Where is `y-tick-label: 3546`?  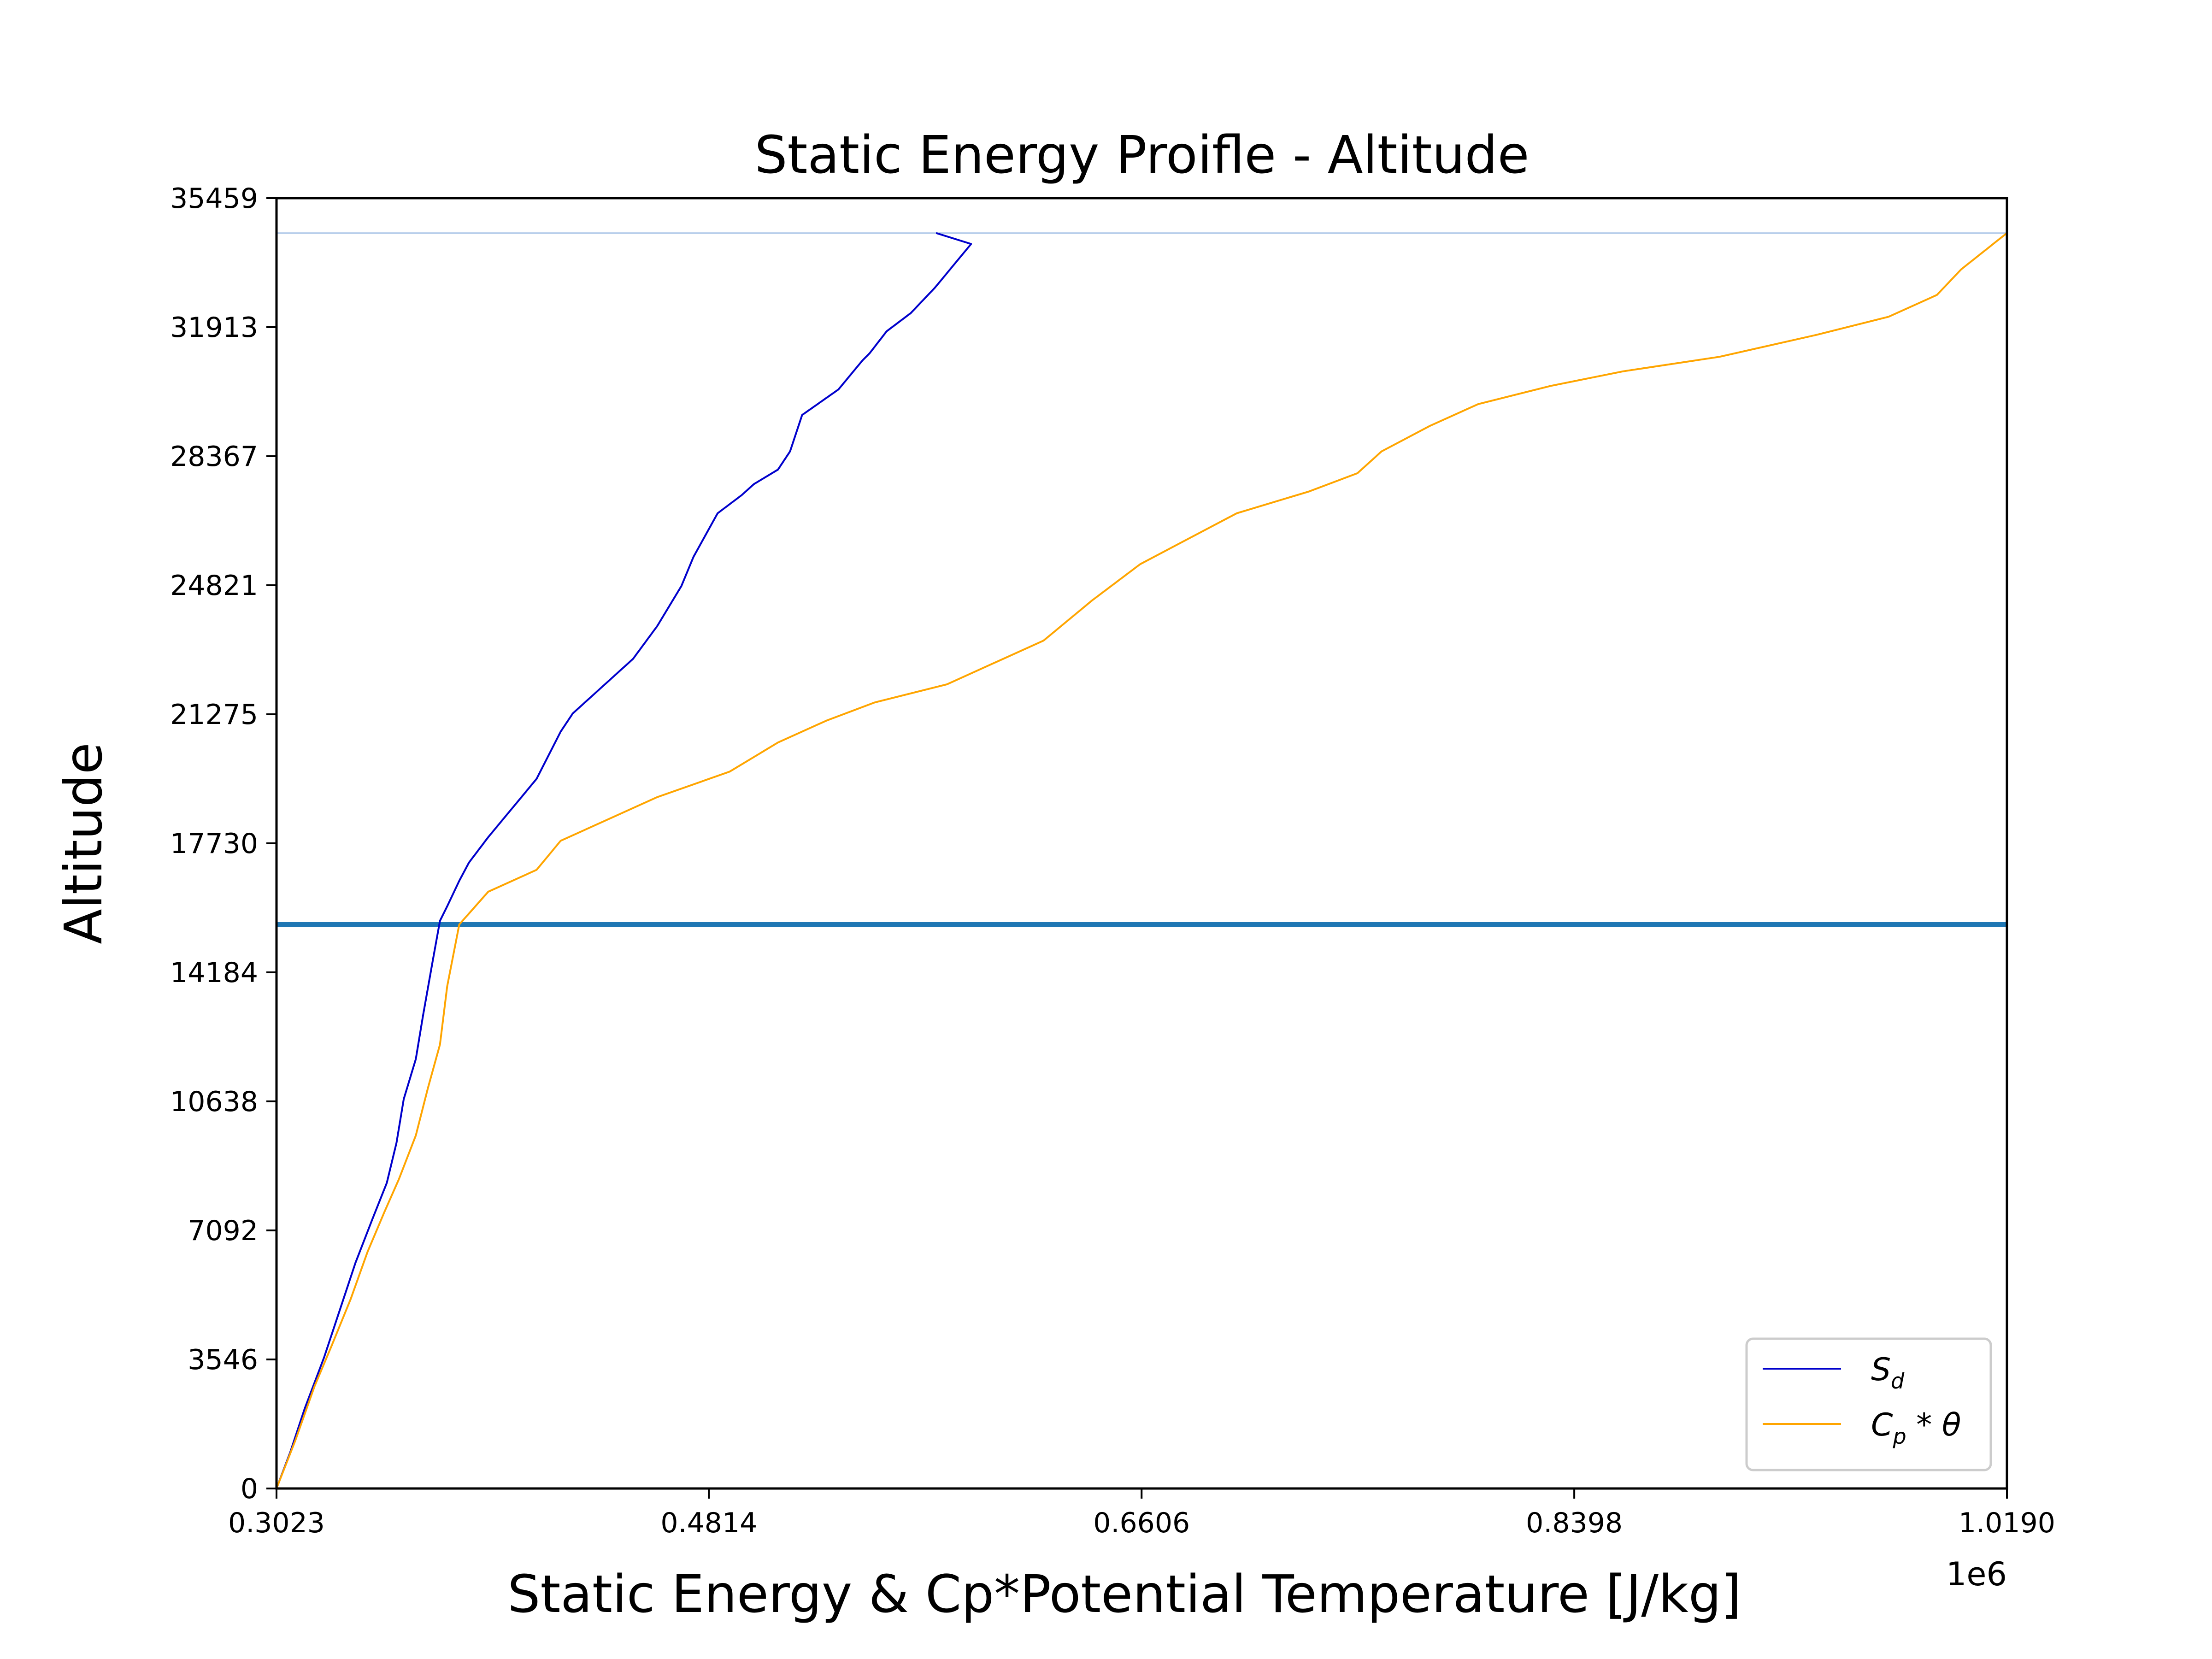 y-tick-label: 3546 is located at coordinates (223, 1360).